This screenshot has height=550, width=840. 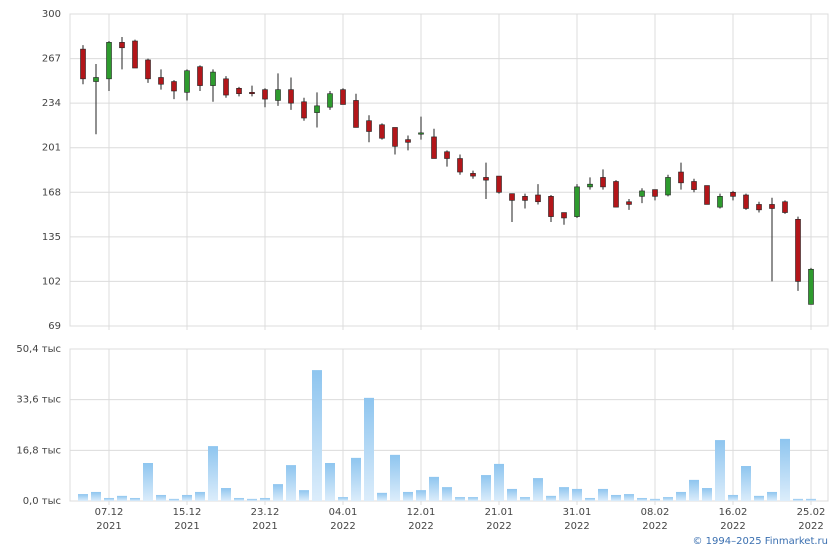 What do you see at coordinates (811, 512) in the screenshot?
I see `x-tick-label: 25.02` at bounding box center [811, 512].